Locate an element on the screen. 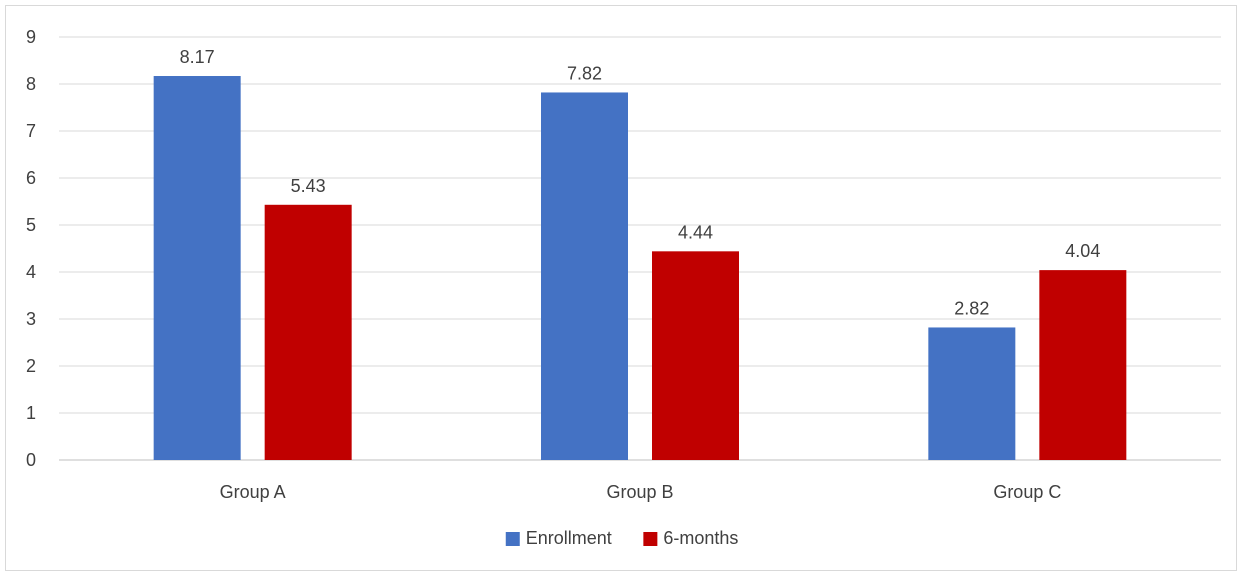  y-tick-label: 4 is located at coordinates (31, 272).